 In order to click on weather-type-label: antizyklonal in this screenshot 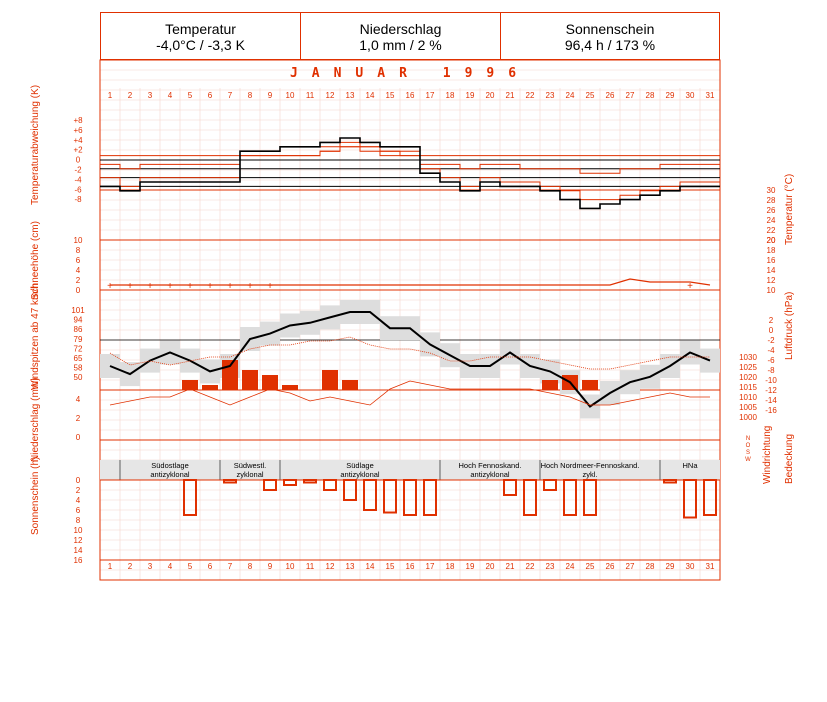, I will do `click(360, 474)`.